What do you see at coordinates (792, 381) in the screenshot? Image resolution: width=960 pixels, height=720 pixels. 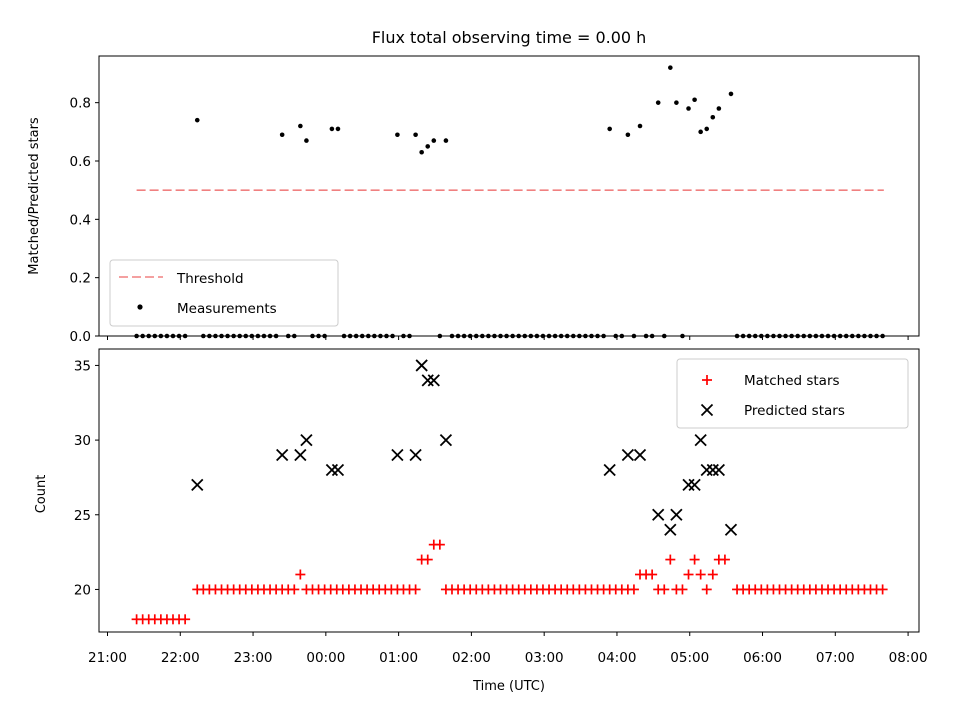 I see `matched-legend-label: Matched stars` at bounding box center [792, 381].